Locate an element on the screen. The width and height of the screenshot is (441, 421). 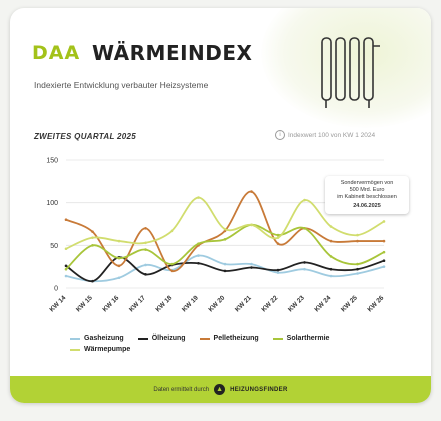
x-tick-label: KW 26 is located at coordinates (375, 303).